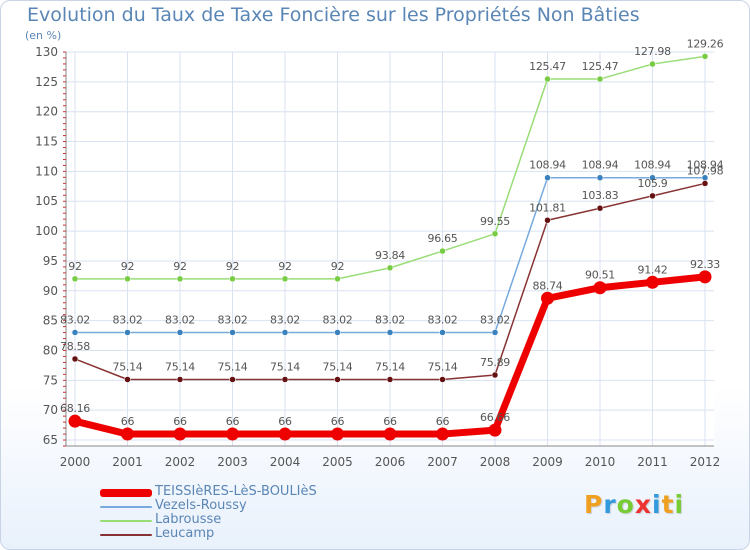  Describe the element at coordinates (547, 207) in the screenshot. I see `data-label: 101.81` at that location.